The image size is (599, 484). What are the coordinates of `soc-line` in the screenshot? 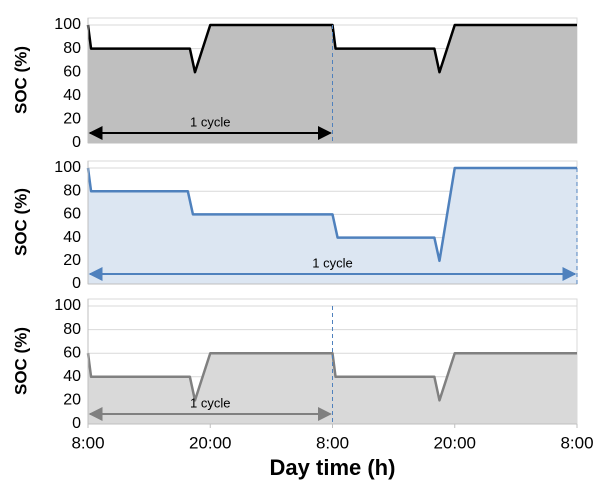 It's located at (331, 376).